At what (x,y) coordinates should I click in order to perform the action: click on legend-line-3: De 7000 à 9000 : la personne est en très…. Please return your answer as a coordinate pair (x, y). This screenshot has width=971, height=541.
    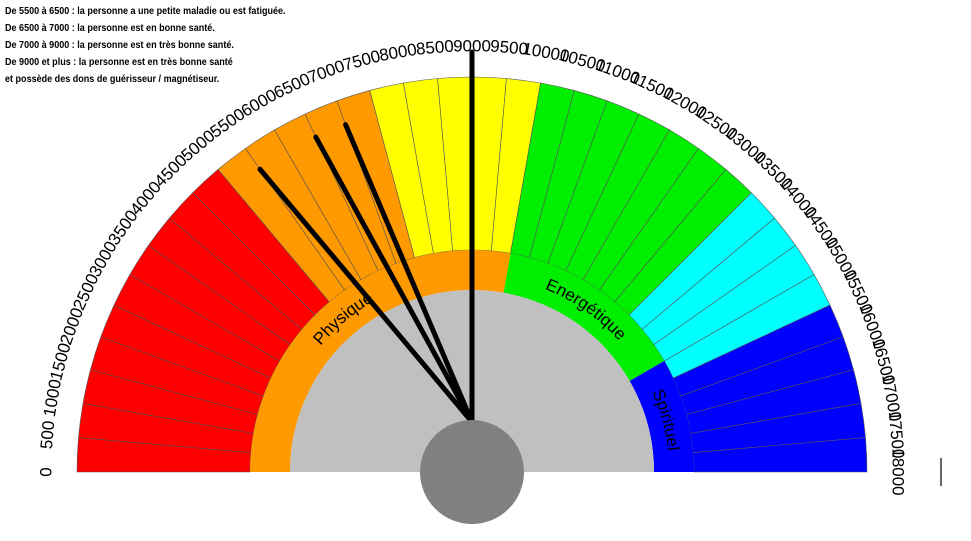
    Looking at the image, I should click on (119, 45).